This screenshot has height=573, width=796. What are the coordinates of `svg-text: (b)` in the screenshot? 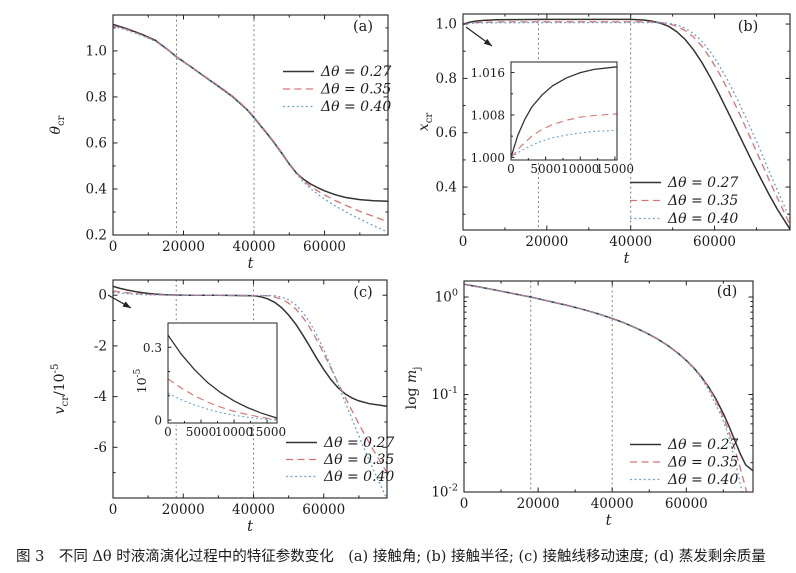 It's located at (748, 27).